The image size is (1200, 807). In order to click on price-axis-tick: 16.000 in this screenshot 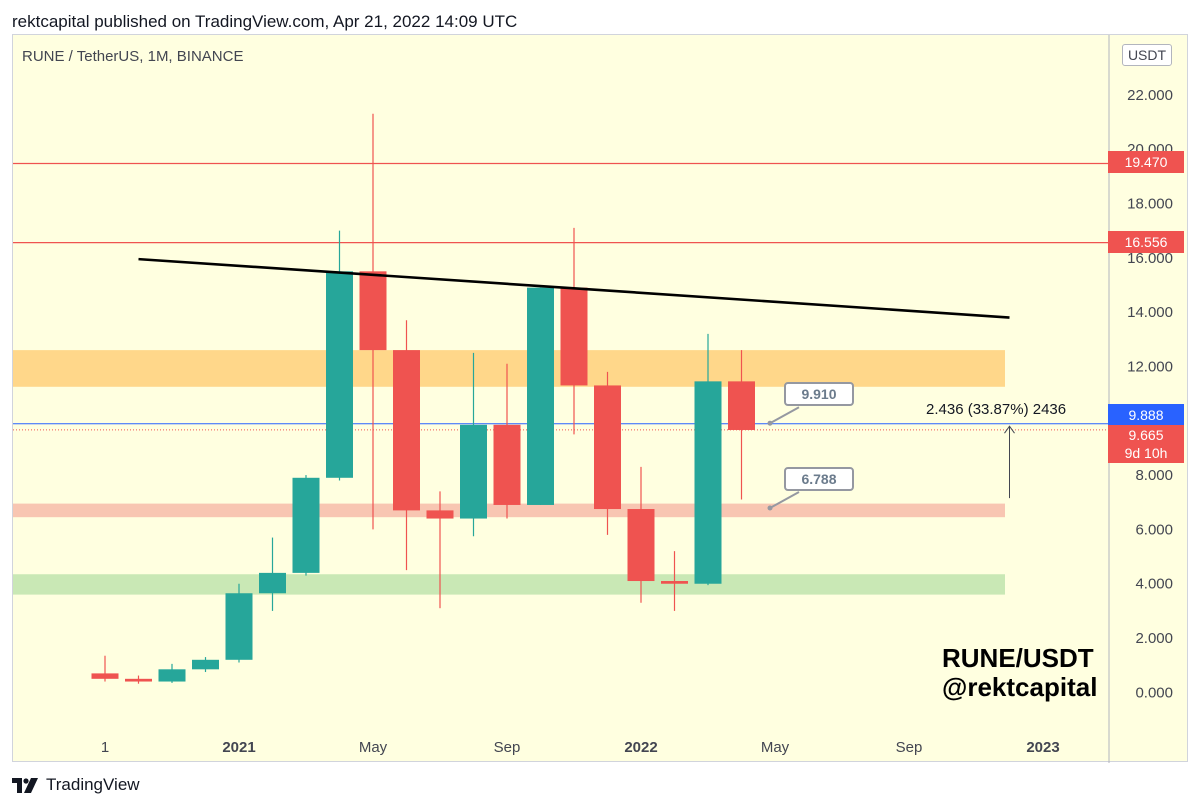, I will do `click(1150, 258)`.